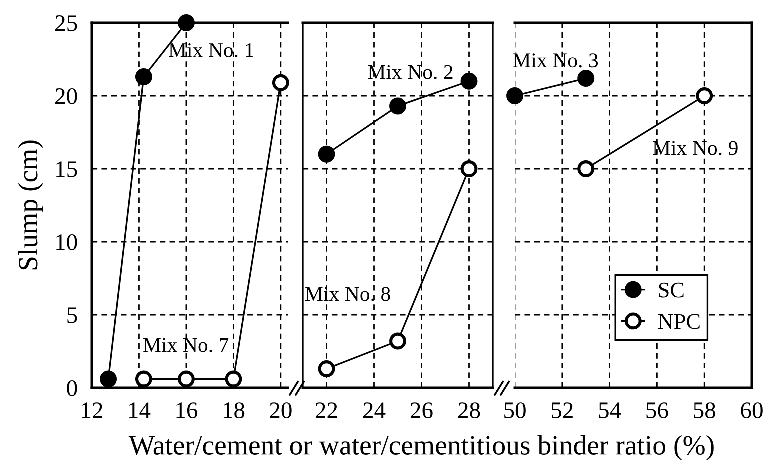 The width and height of the screenshot is (770, 470). What do you see at coordinates (752, 410) in the screenshot?
I see `x-tick-label: 60` at bounding box center [752, 410].